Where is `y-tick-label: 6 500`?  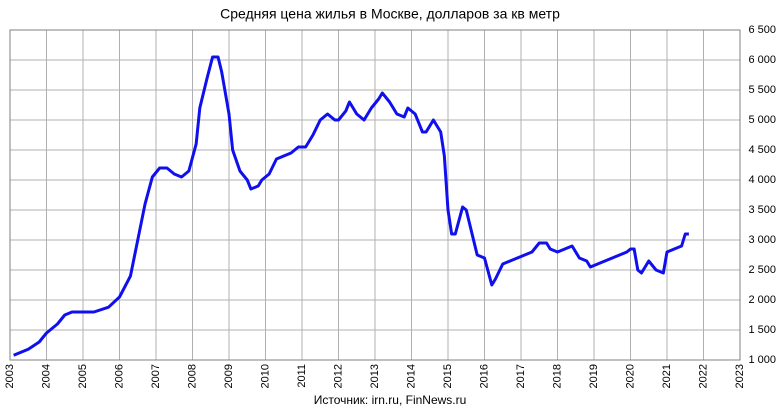
y-tick-label: 6 500 is located at coordinates (762, 30).